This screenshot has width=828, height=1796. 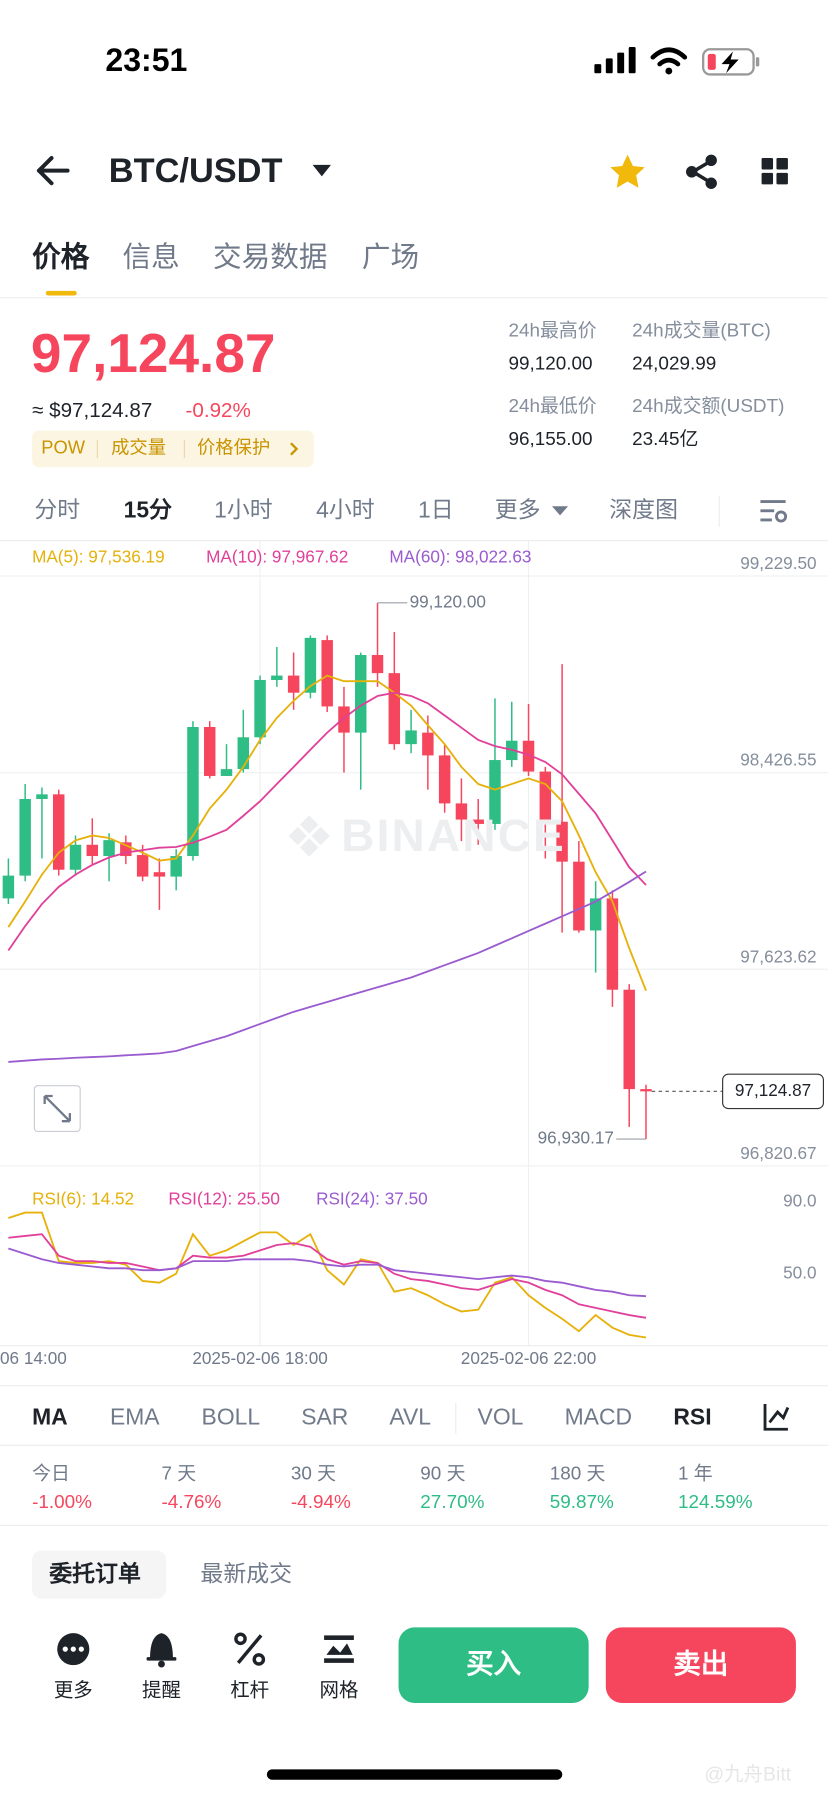 I want to click on order-tab: 最新成交, so click(x=246, y=1575).